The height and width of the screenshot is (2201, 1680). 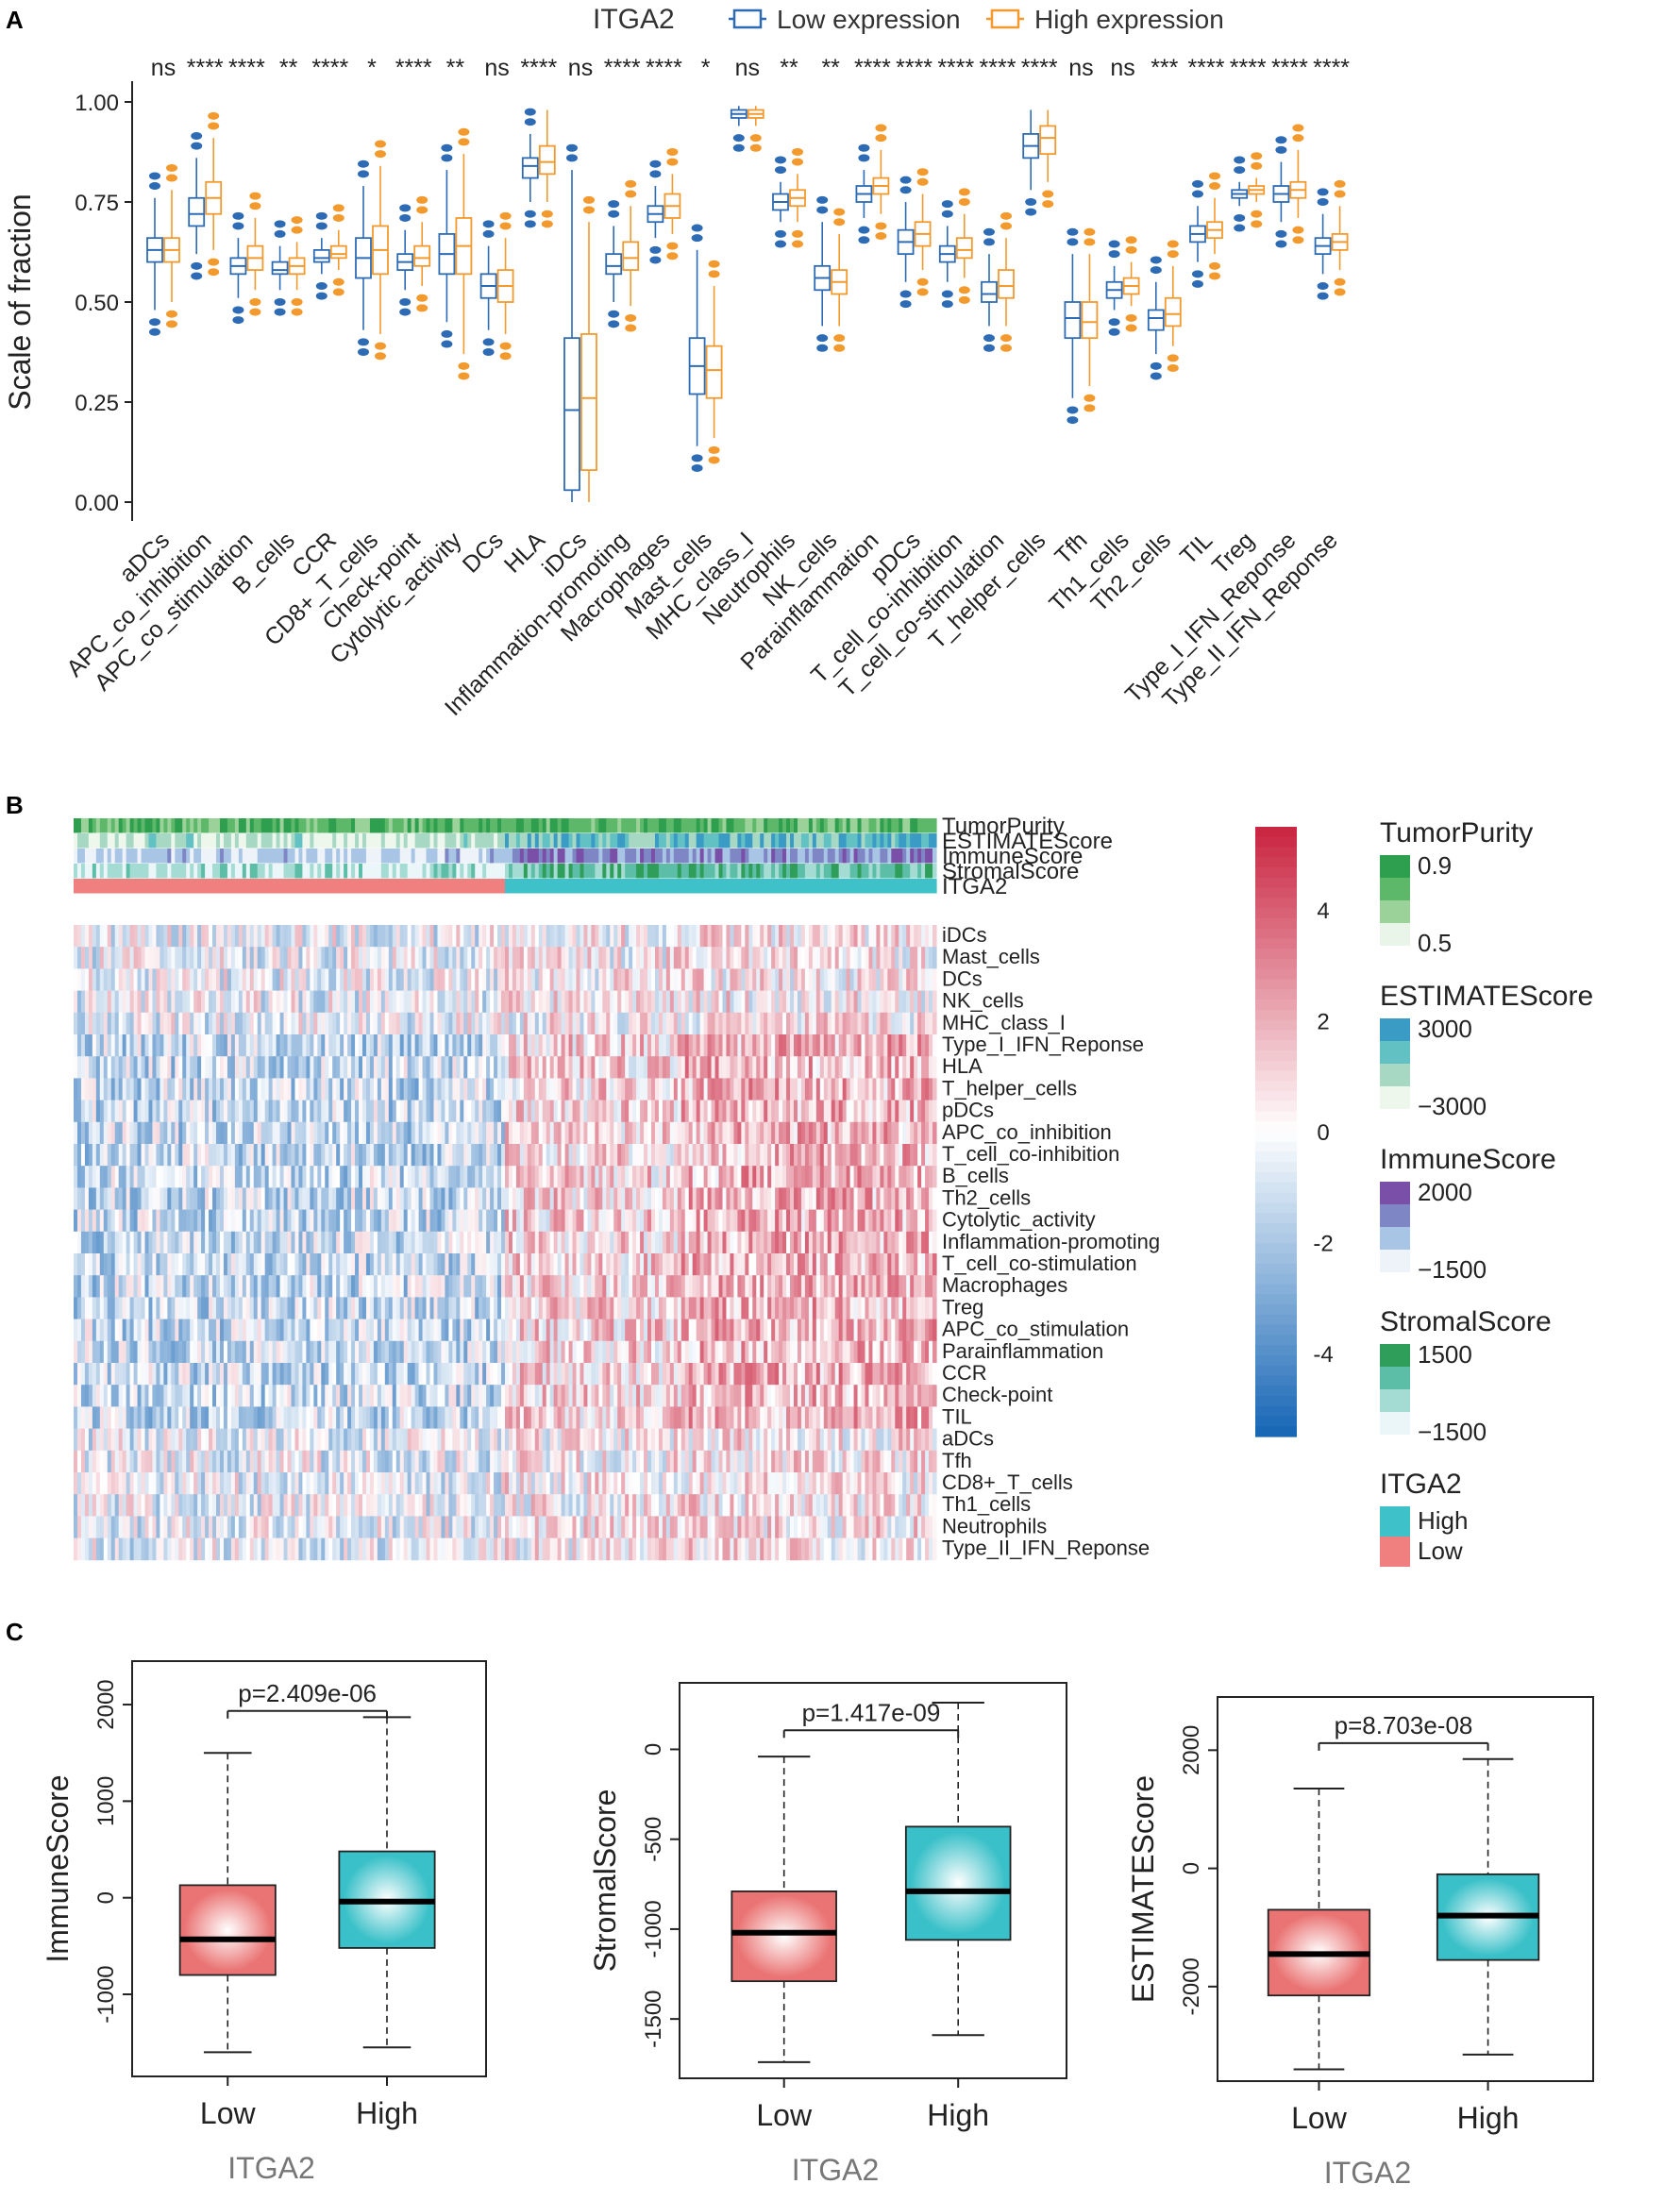 I want to click on low-expression-box, so click(x=947, y=254).